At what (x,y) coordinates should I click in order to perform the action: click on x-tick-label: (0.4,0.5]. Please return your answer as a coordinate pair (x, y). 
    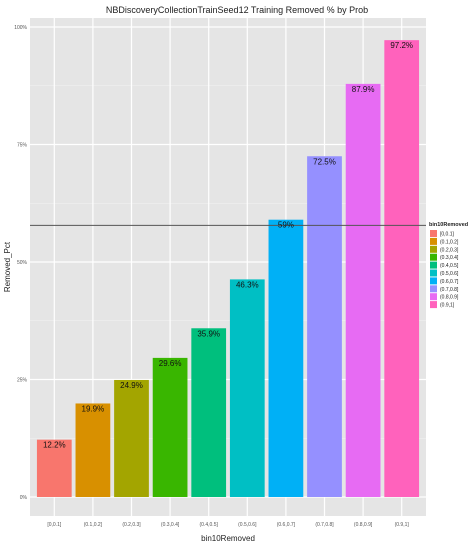
    Looking at the image, I should click on (209, 525).